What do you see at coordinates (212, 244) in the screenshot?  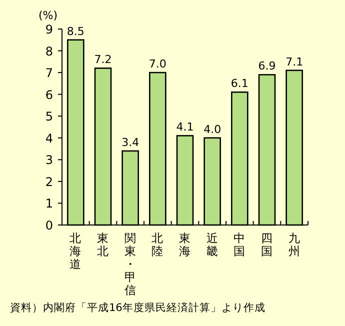 I see `x-tick-label: 近畿` at bounding box center [212, 244].